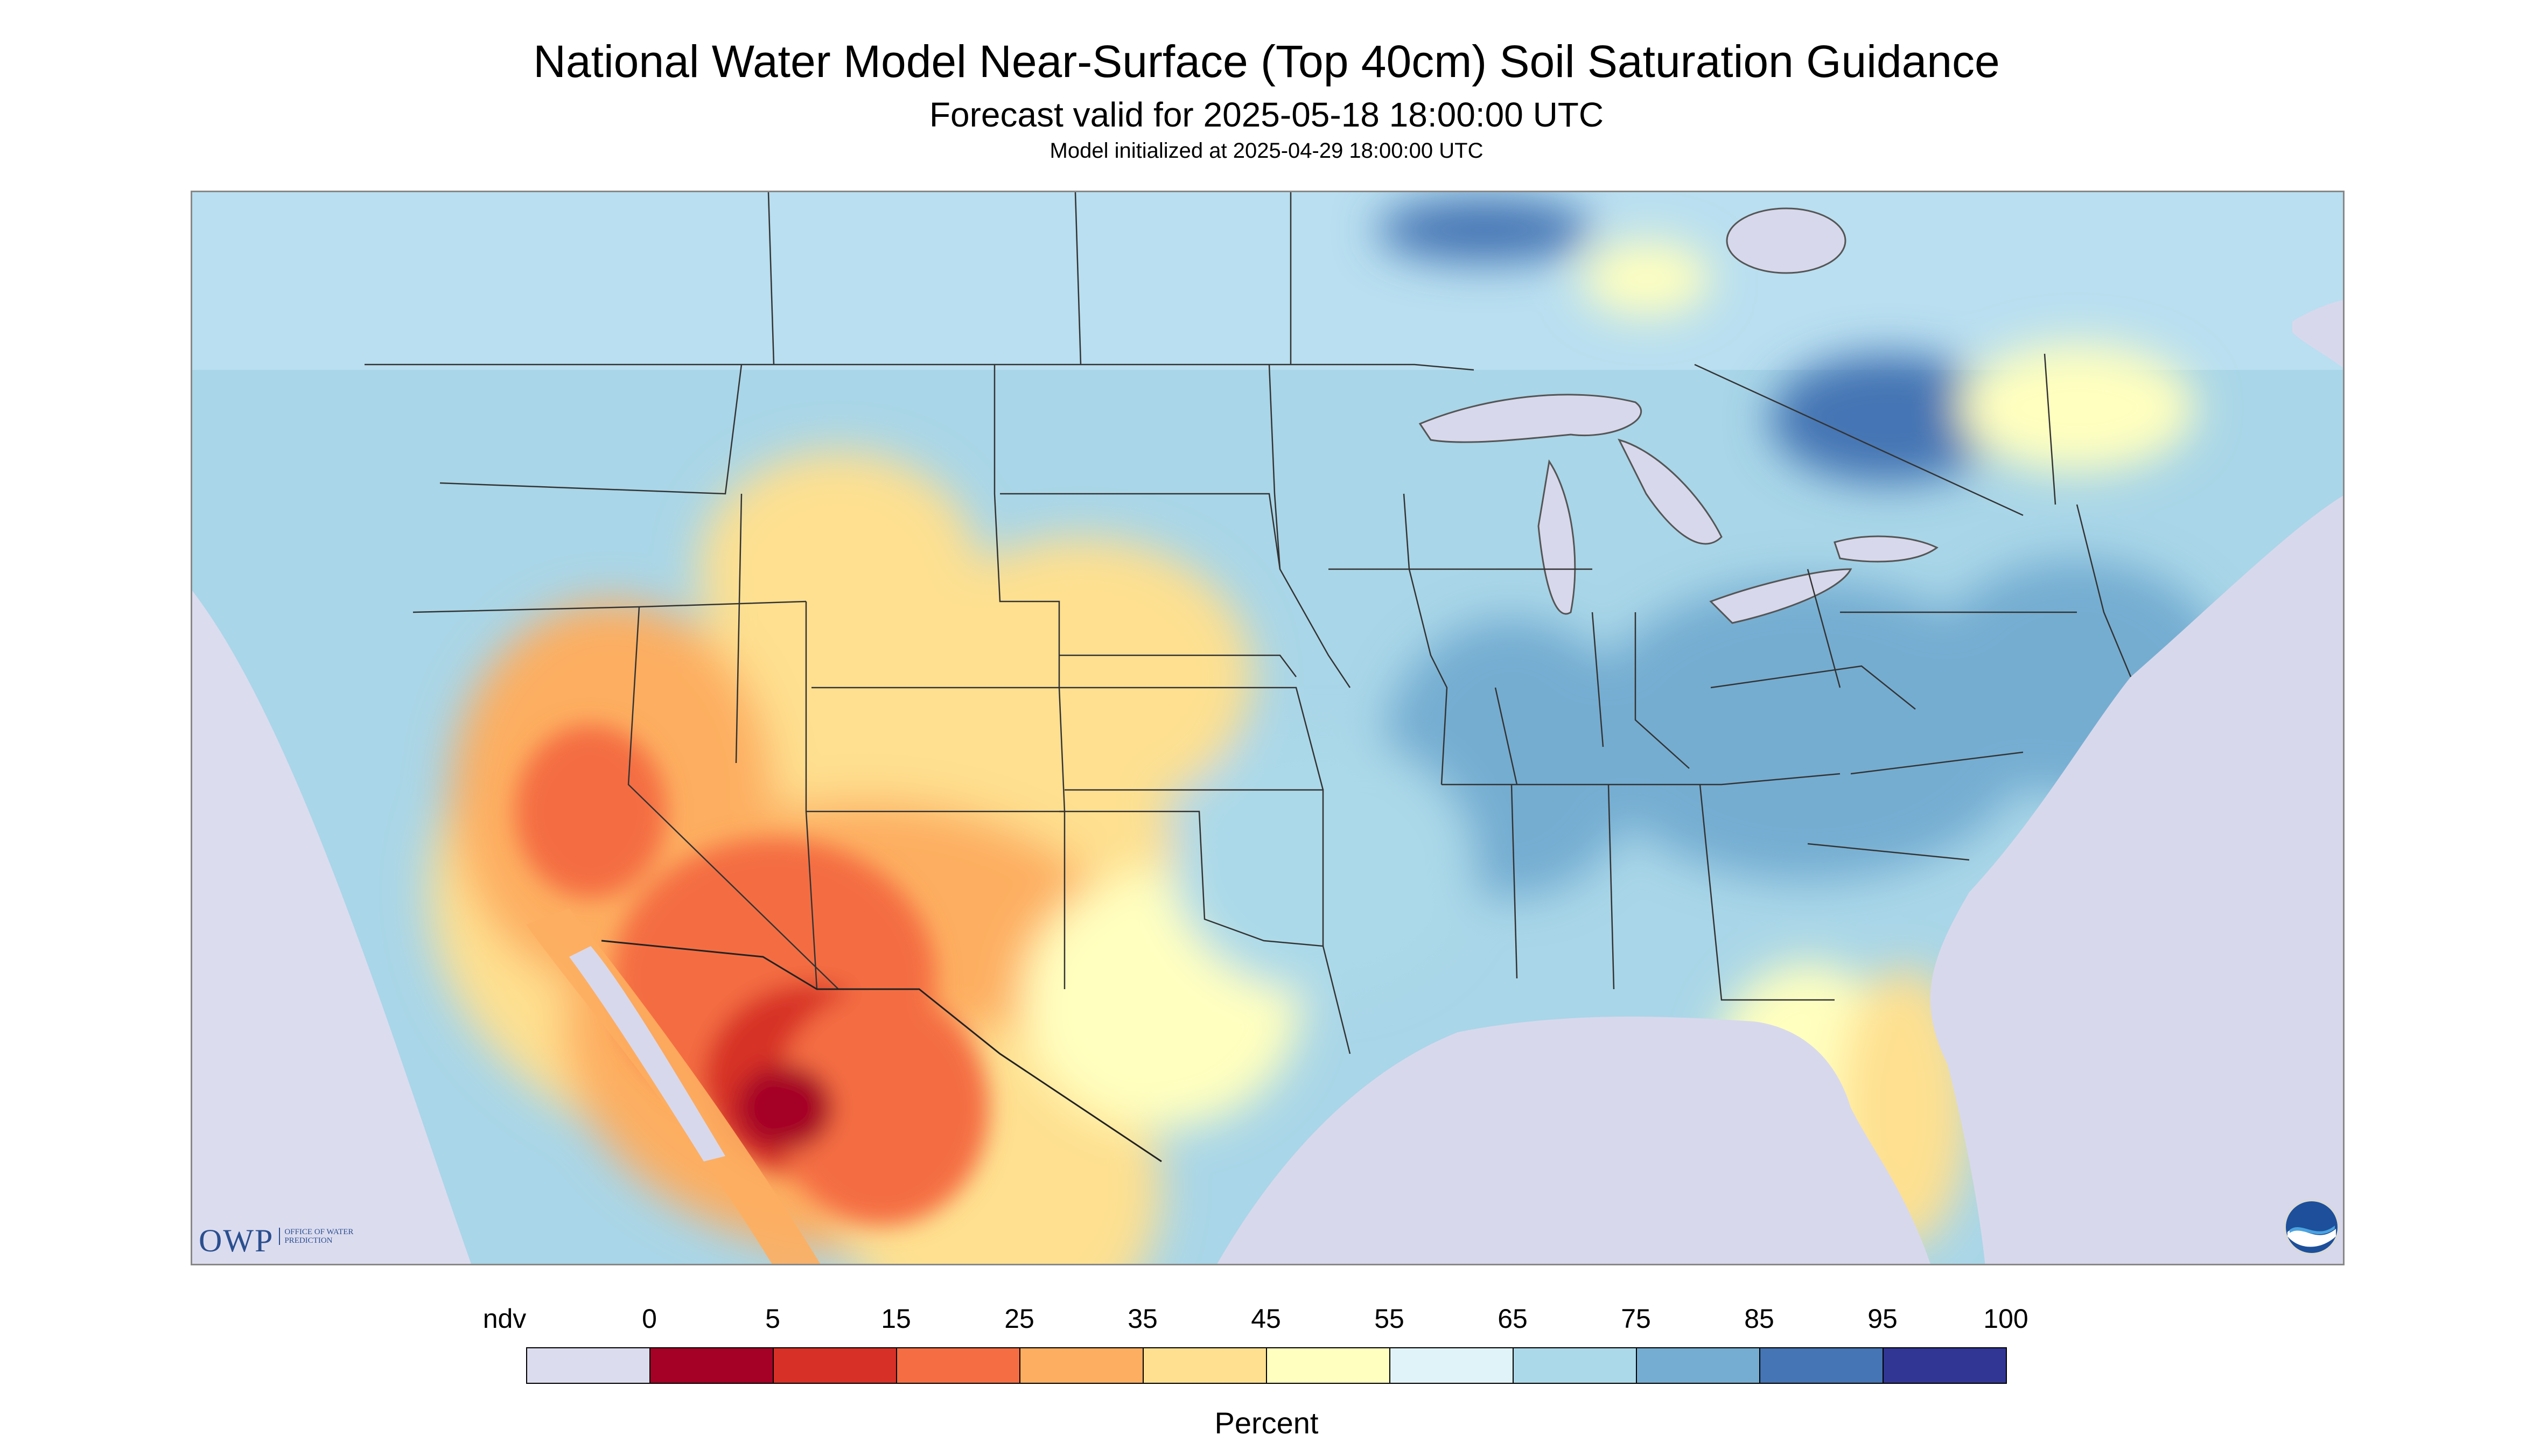 This screenshot has width=2533, height=1456. I want to click on gulf-of-california, so click(647, 1053).